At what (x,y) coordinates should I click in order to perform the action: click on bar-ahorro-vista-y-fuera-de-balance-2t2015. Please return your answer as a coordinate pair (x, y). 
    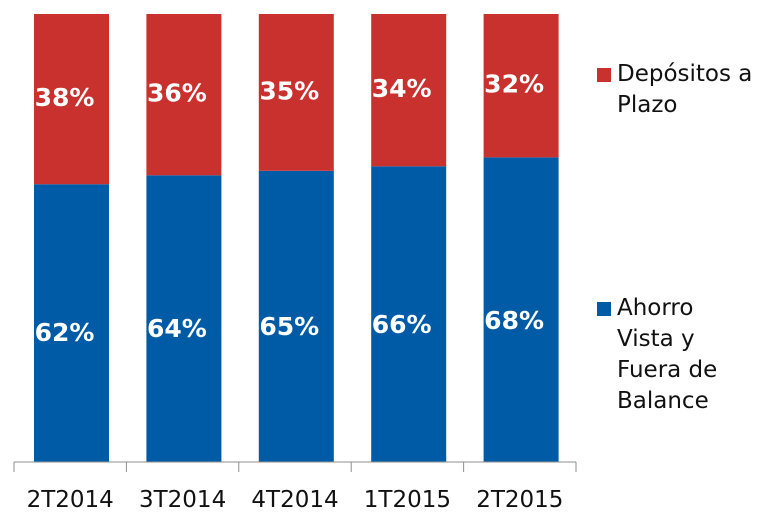
    Looking at the image, I should click on (521, 310).